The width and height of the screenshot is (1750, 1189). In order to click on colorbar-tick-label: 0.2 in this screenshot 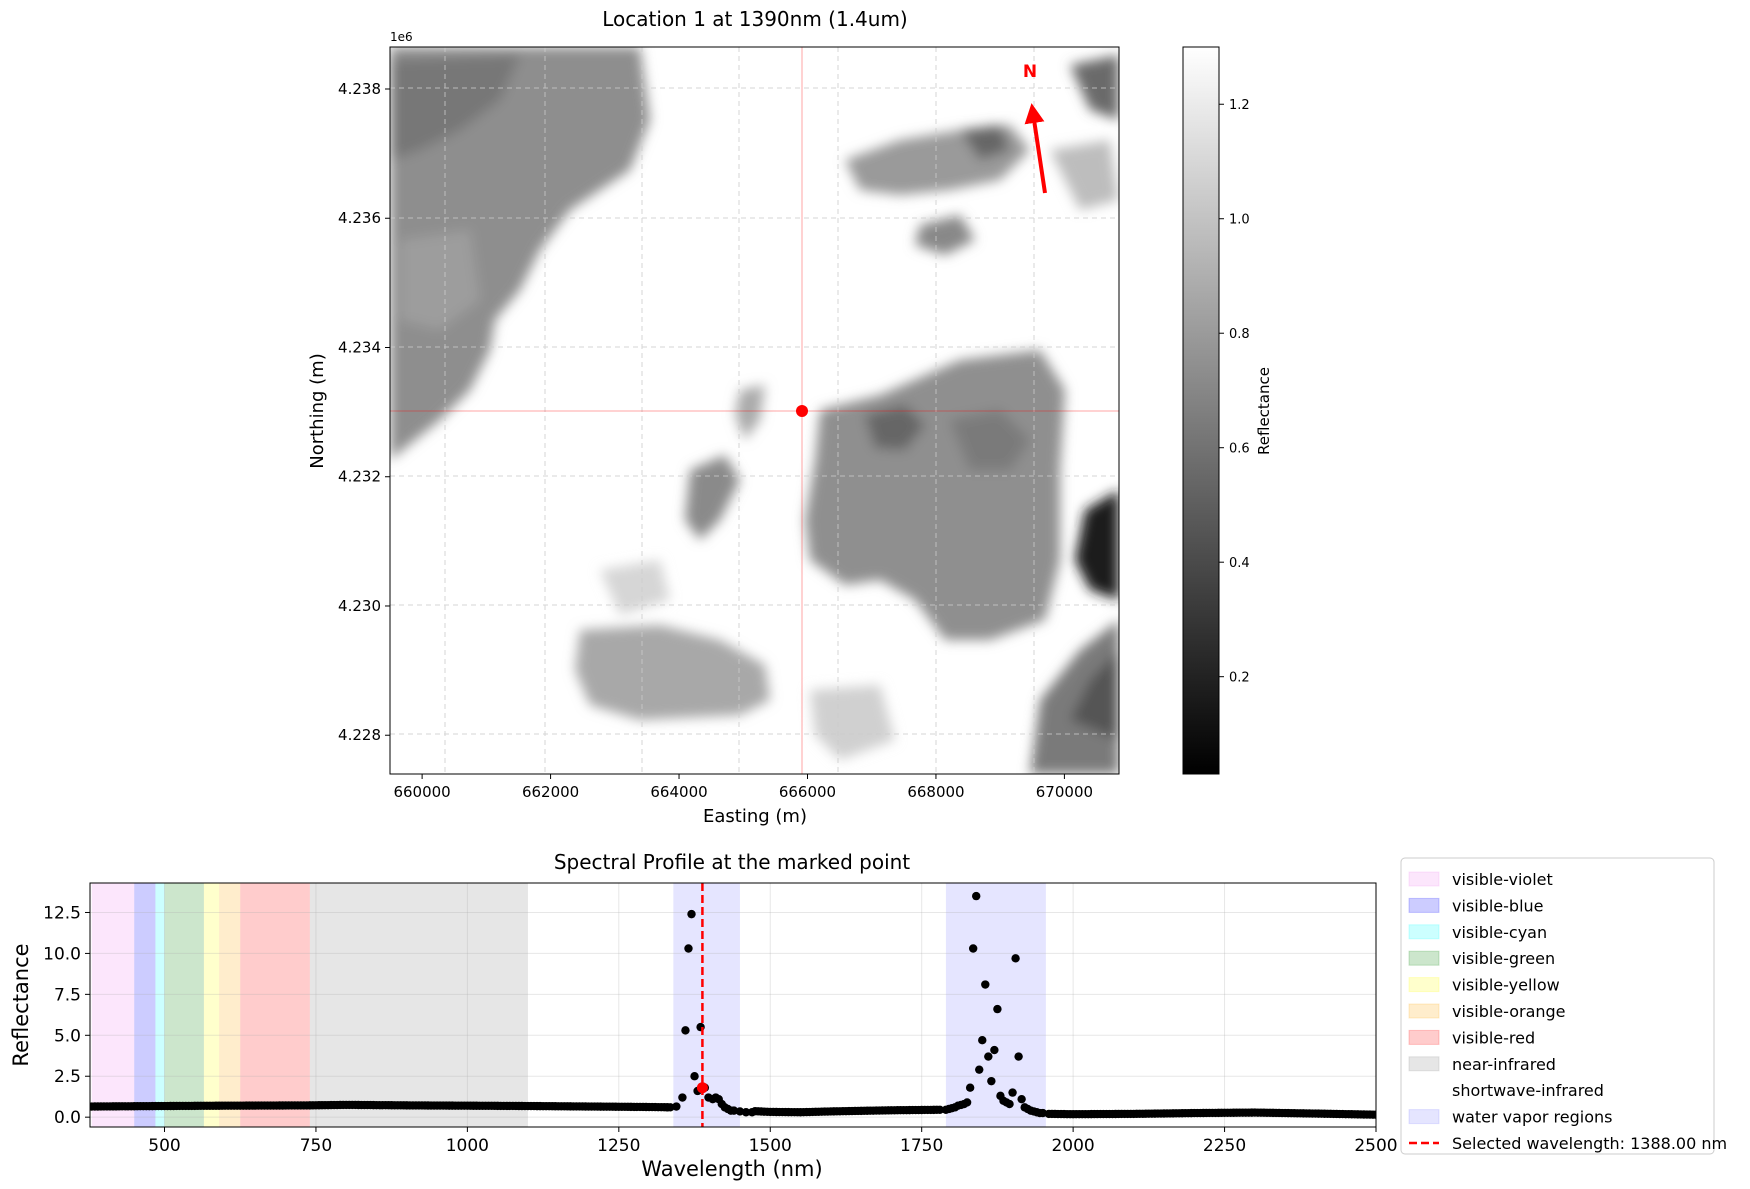, I will do `click(1239, 678)`.